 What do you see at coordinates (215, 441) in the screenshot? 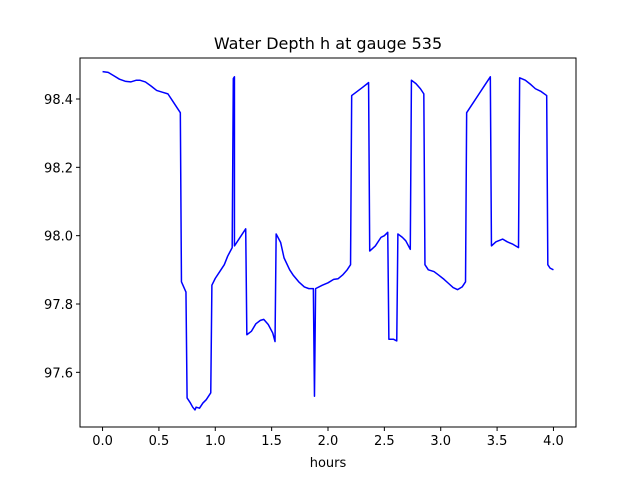
I see `x-tick-label: 1.0` at bounding box center [215, 441].